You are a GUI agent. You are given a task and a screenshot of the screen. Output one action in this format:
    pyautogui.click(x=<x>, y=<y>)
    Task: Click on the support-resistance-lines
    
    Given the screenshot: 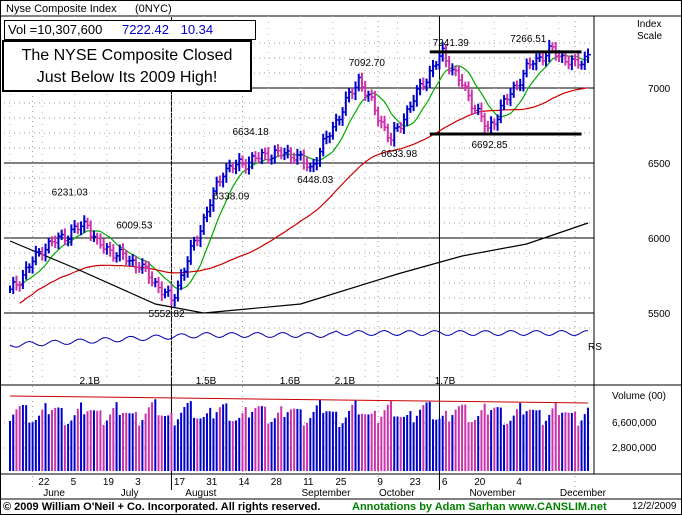 What is the action you would take?
    pyautogui.click(x=505, y=93)
    